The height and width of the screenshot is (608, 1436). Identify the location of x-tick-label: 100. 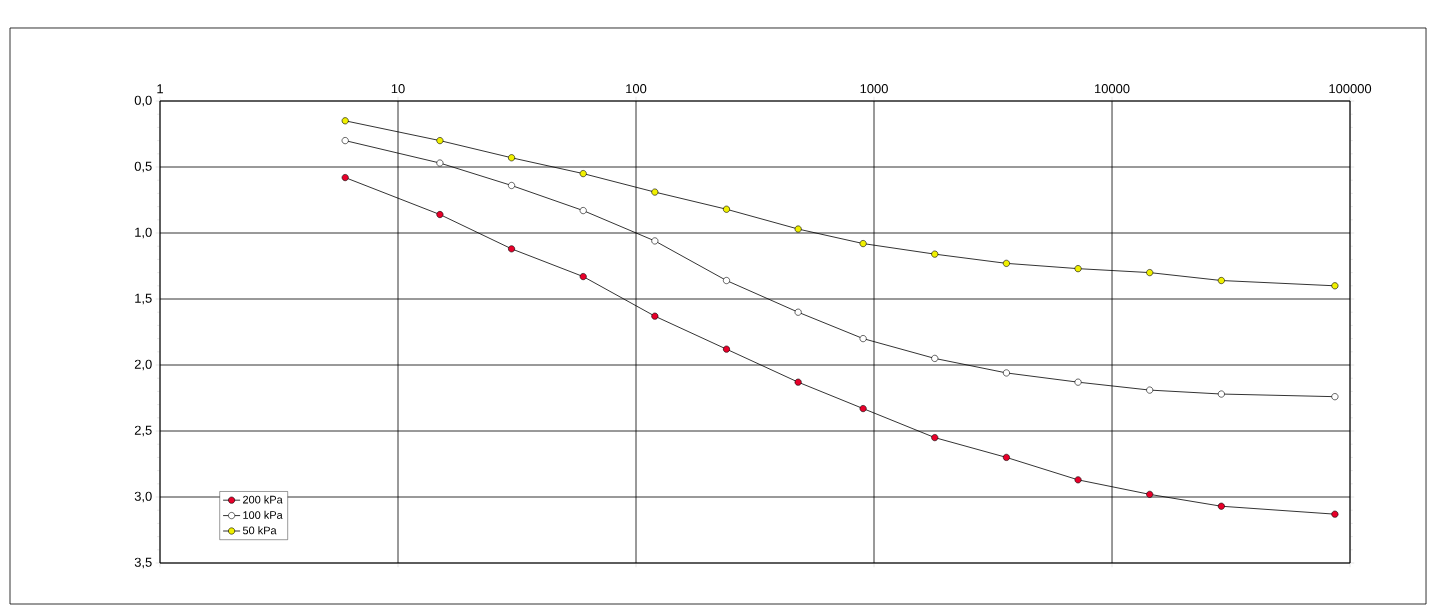
(636, 89).